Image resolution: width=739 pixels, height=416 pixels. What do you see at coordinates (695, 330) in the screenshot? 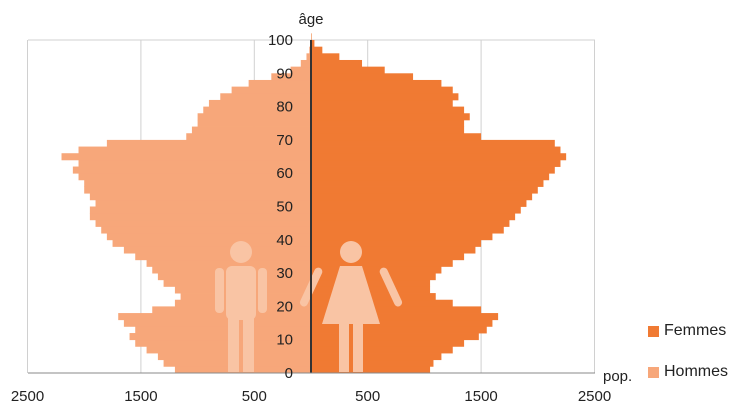
I see `legend-label-femmes: Femmes` at bounding box center [695, 330].